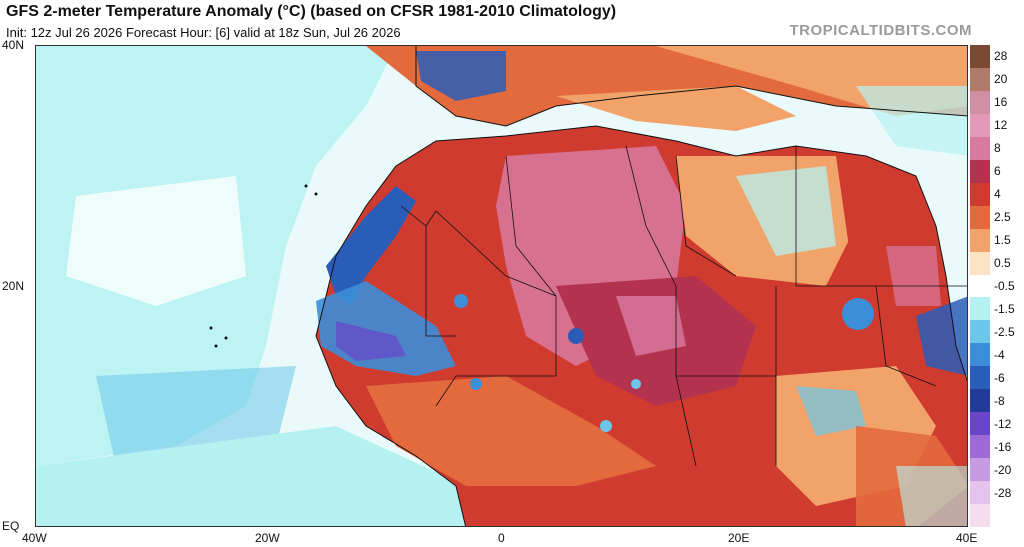 This screenshot has width=1024, height=547. What do you see at coordinates (739, 538) in the screenshot?
I see `lon-label-20e: 20E` at bounding box center [739, 538].